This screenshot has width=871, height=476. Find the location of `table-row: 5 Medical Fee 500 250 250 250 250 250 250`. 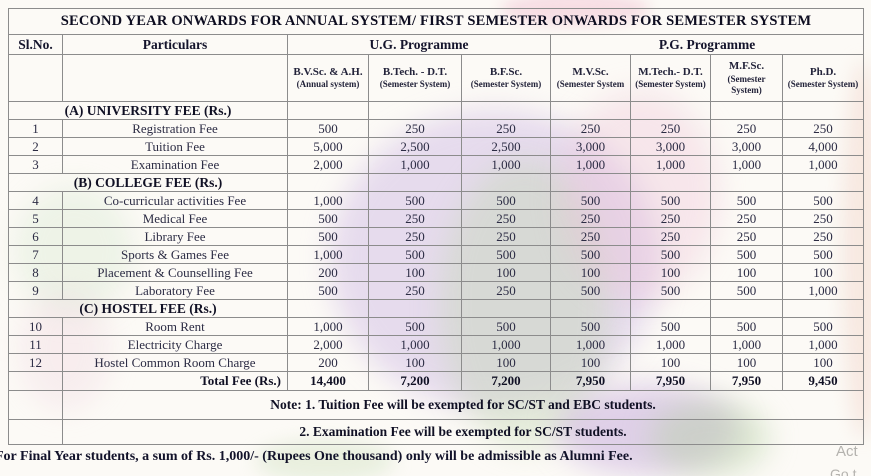

table-row: 5 Medical Fee 500 250 250 250 250 250 250 is located at coordinates (436, 218).